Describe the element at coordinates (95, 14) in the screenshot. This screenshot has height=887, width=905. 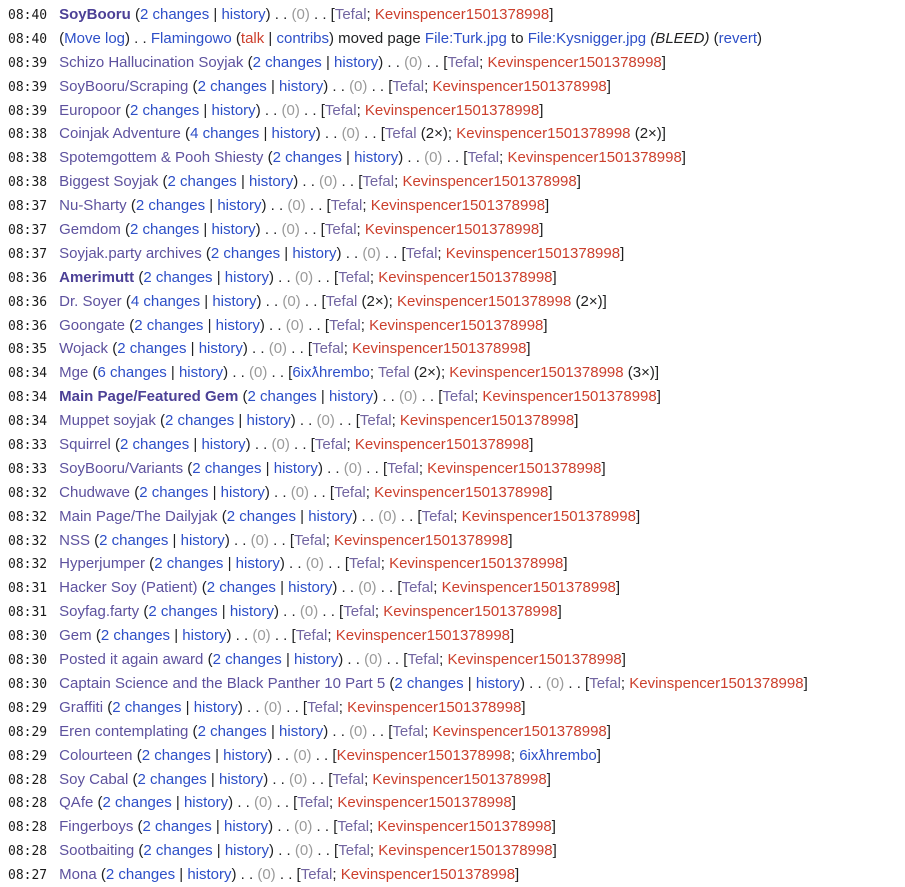
I see `page-link: SoyBooru` at that location.